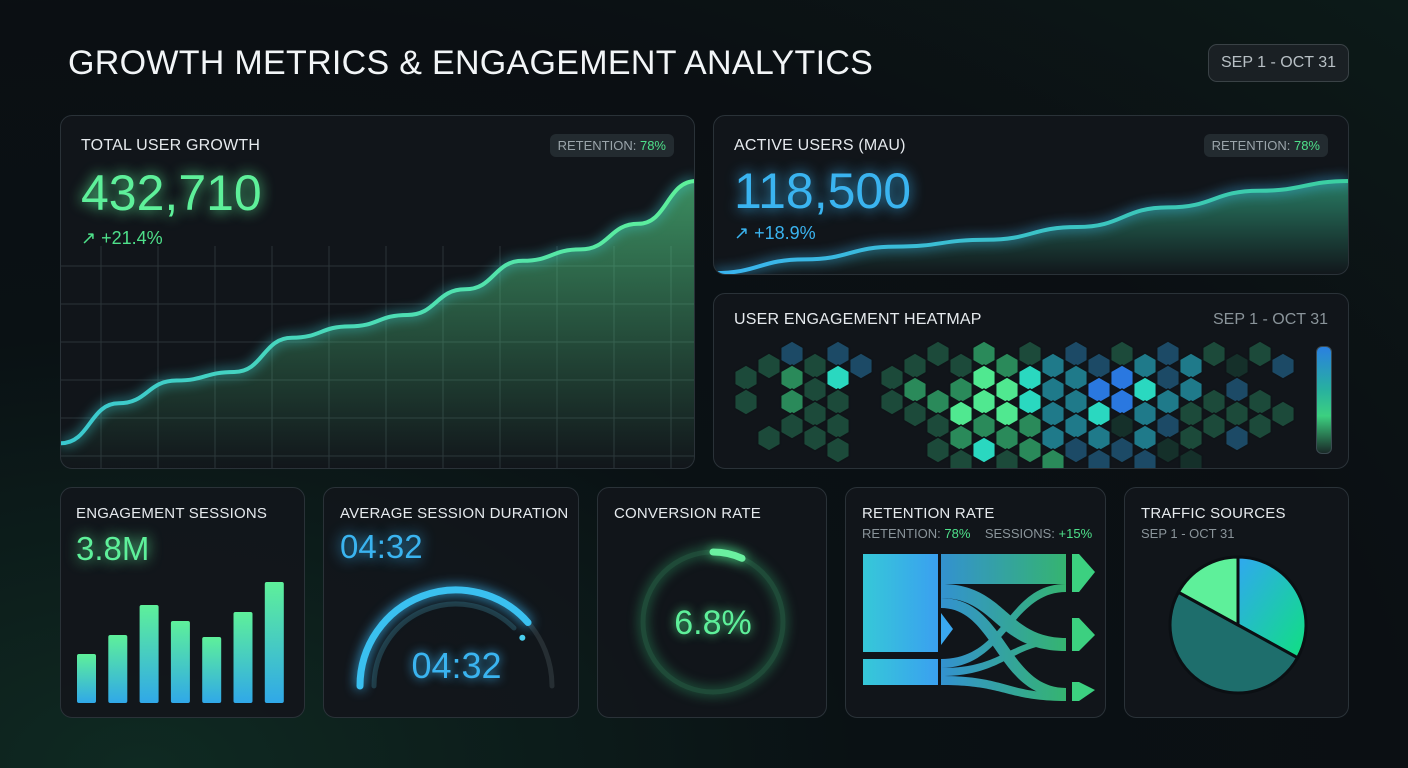 This screenshot has width=1408, height=768. I want to click on duration-value: 04:32, so click(381, 546).